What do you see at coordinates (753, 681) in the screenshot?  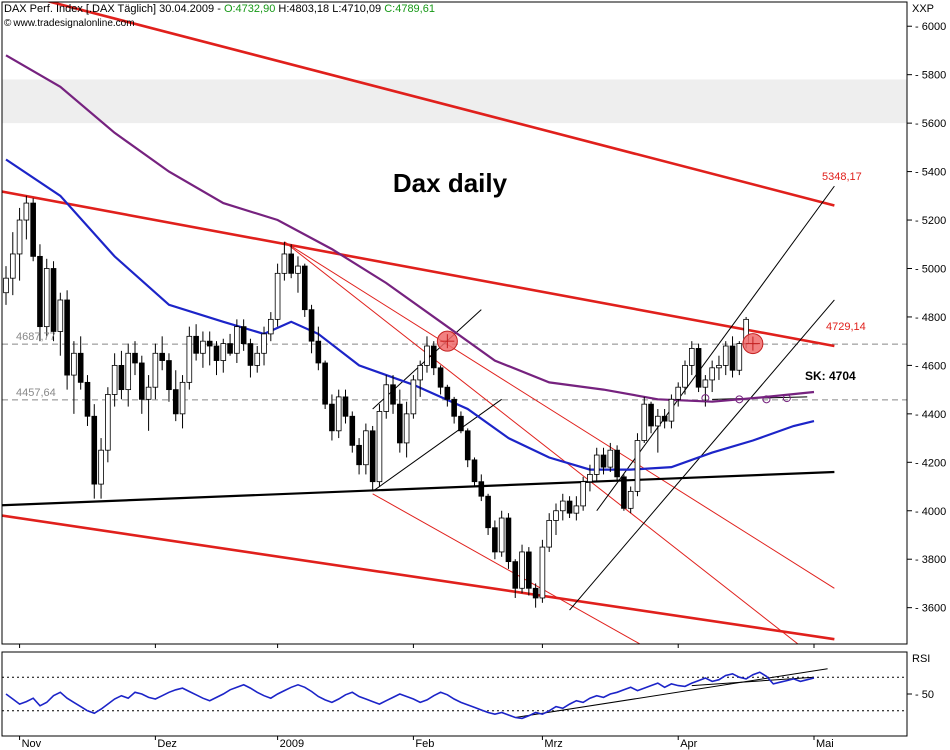 I see `rsi-trend-line` at bounding box center [753, 681].